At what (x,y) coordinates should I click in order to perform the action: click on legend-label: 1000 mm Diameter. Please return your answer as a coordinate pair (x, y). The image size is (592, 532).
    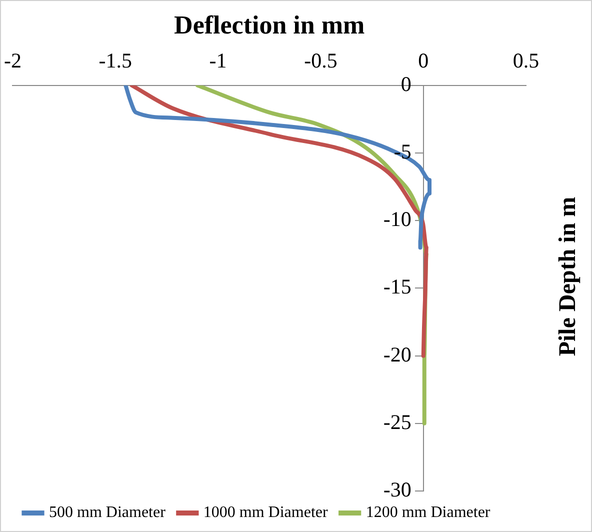
    Looking at the image, I should click on (265, 513).